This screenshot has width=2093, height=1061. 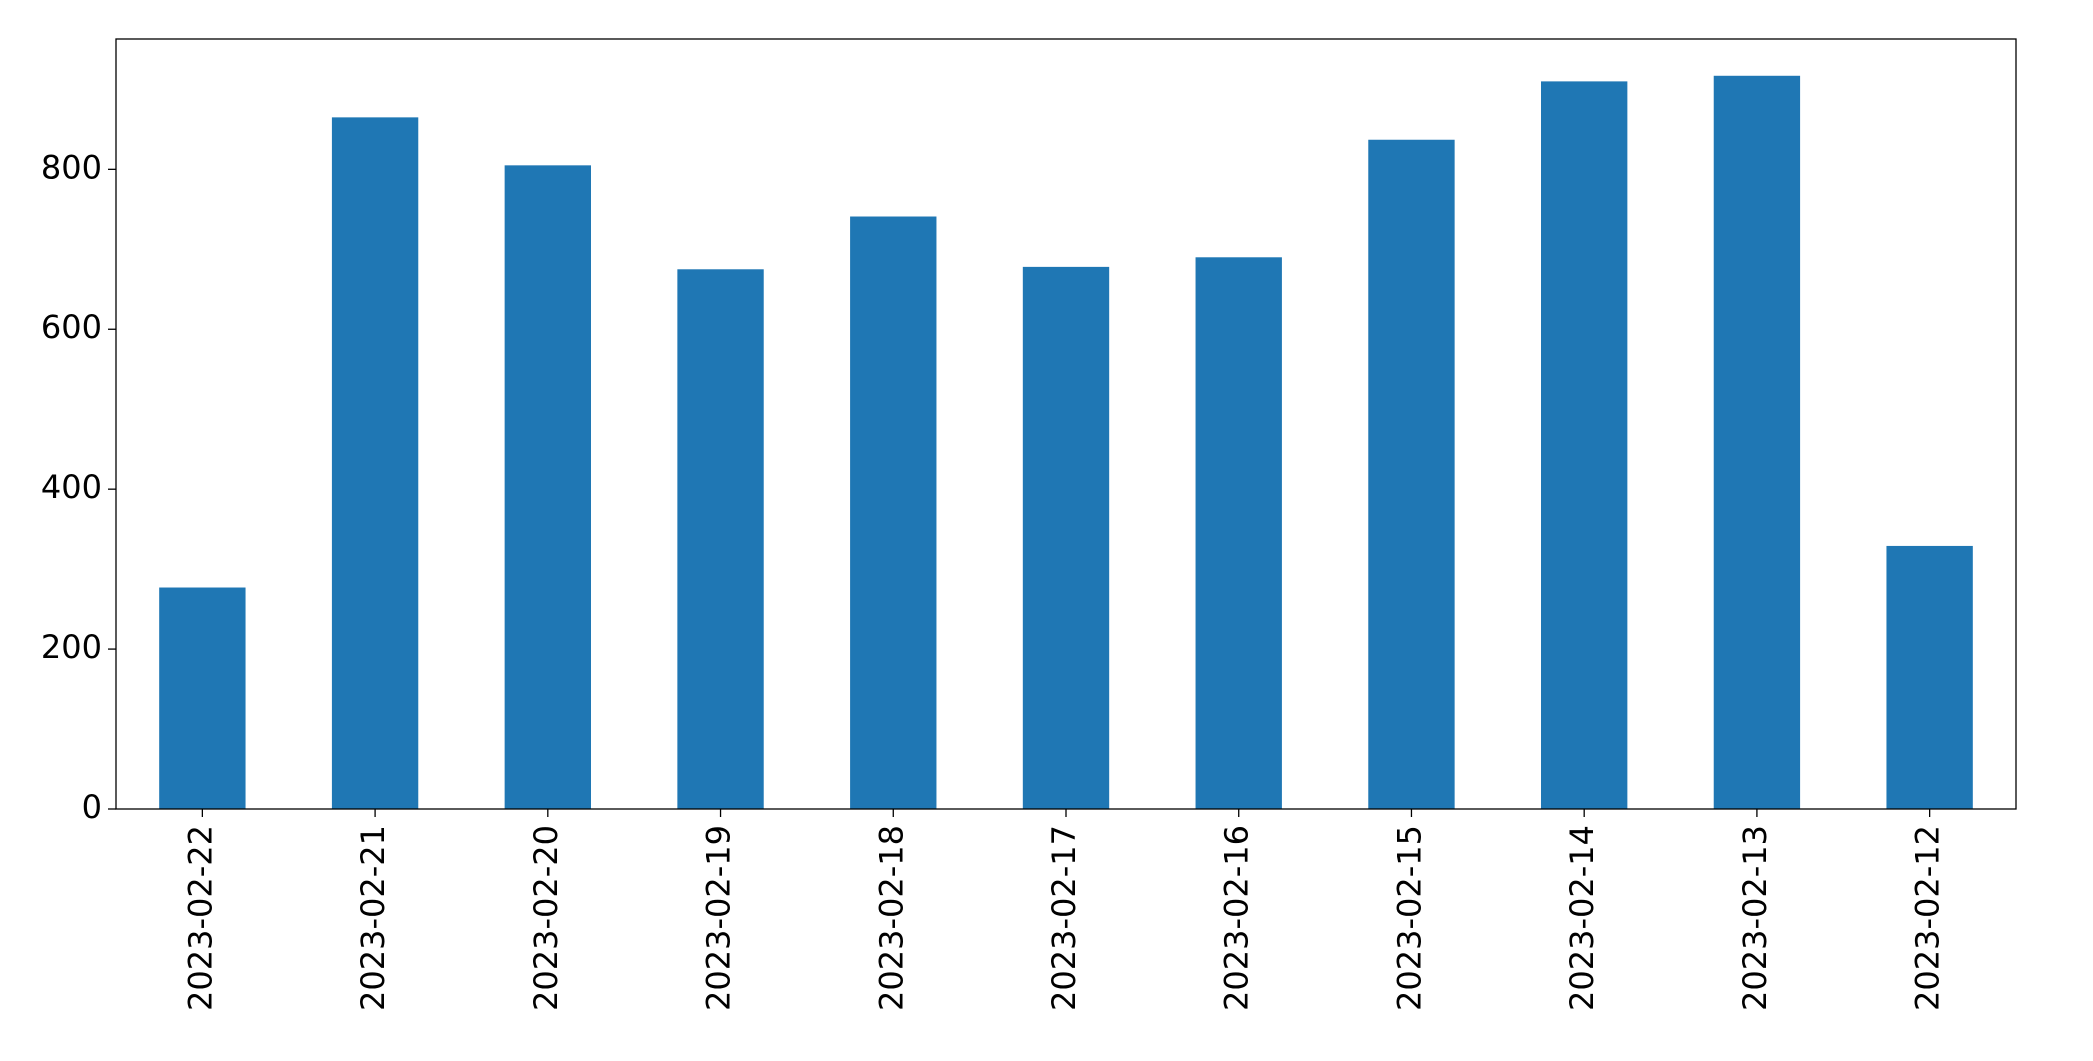 What do you see at coordinates (1582, 918) in the screenshot?
I see `x-tick-label: 2023-02-14` at bounding box center [1582, 918].